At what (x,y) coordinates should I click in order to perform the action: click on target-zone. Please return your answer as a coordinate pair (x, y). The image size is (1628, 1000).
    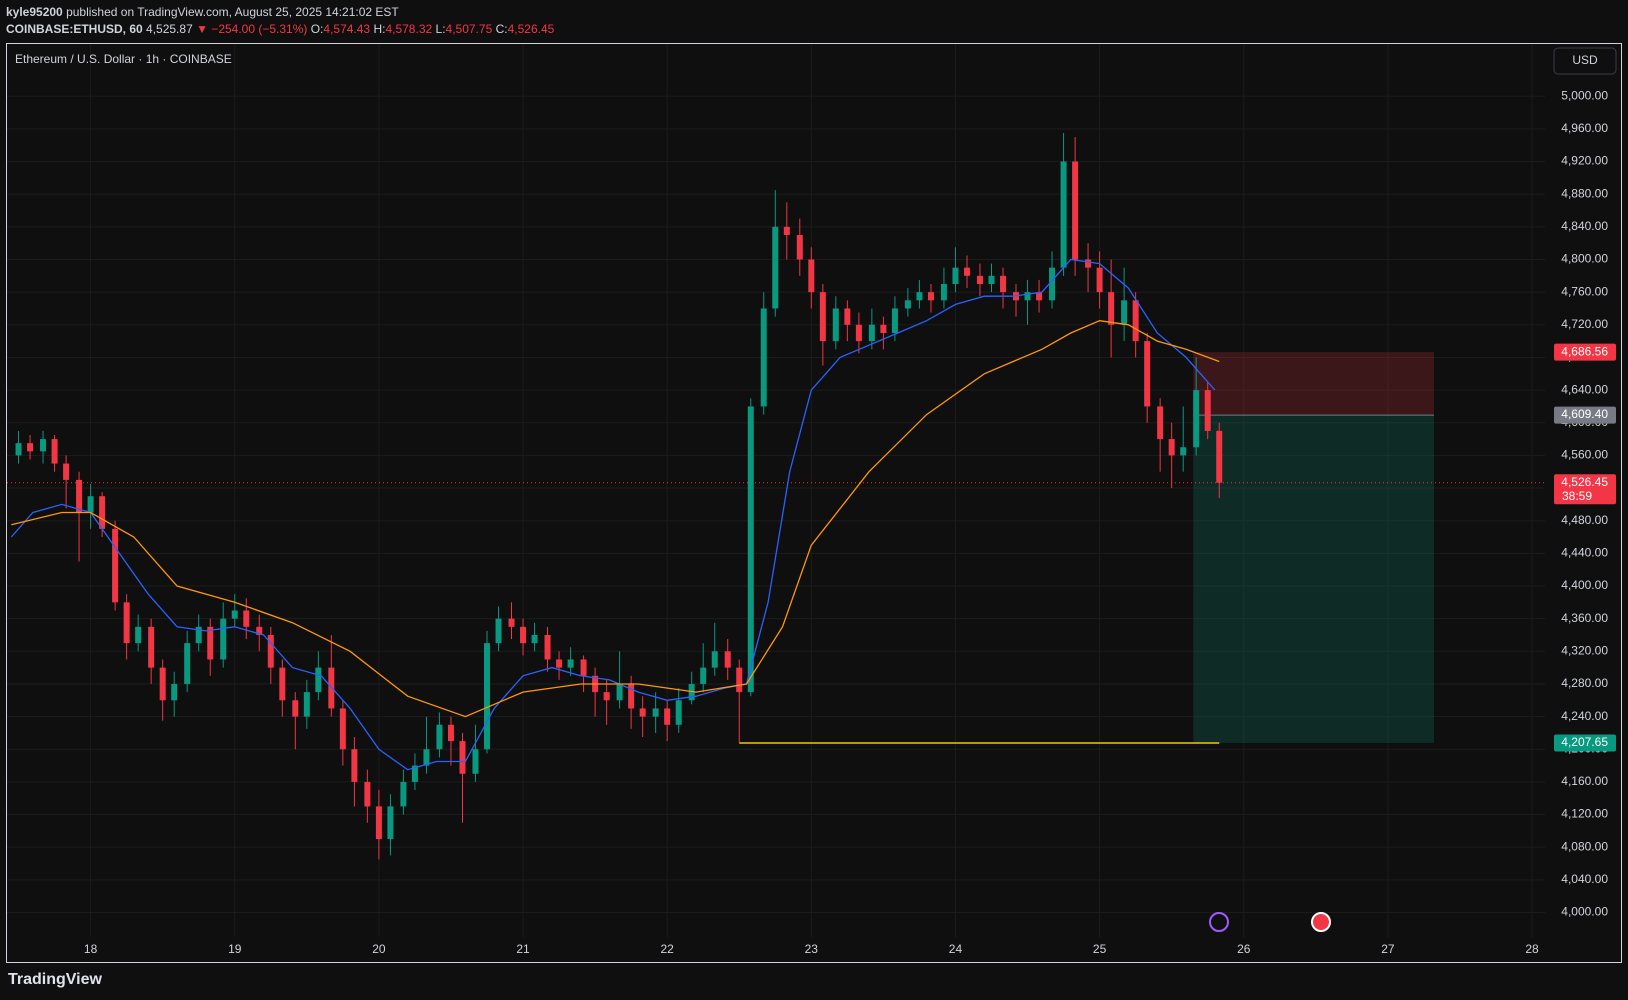
    Looking at the image, I should click on (1314, 579).